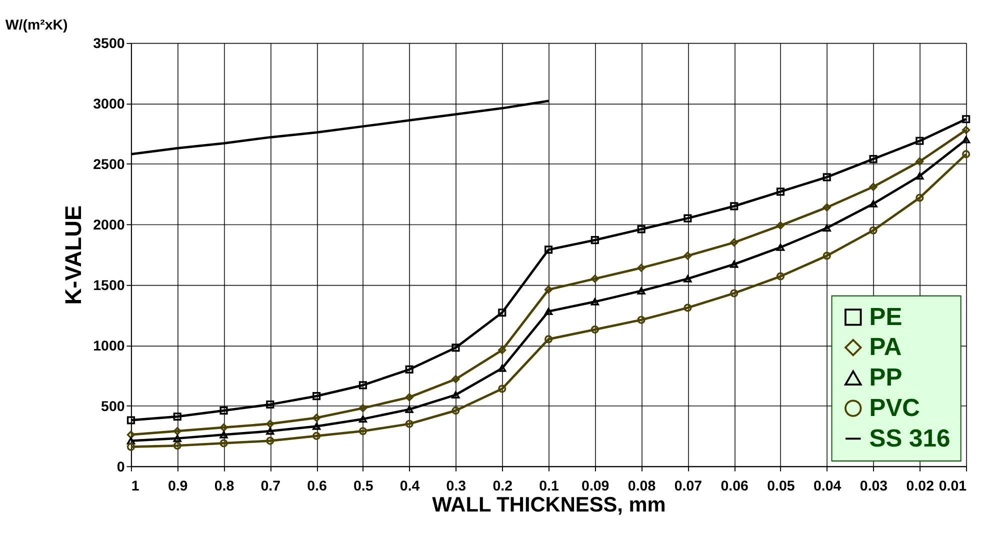 This screenshot has width=986, height=545. Describe the element at coordinates (113, 406) in the screenshot. I see `y-tick-label: 500` at that location.